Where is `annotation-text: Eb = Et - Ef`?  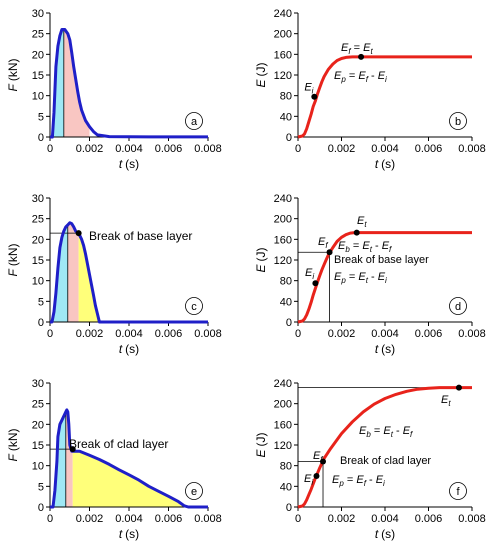 annotation-text: Eb = Et - Ef is located at coordinates (365, 247).